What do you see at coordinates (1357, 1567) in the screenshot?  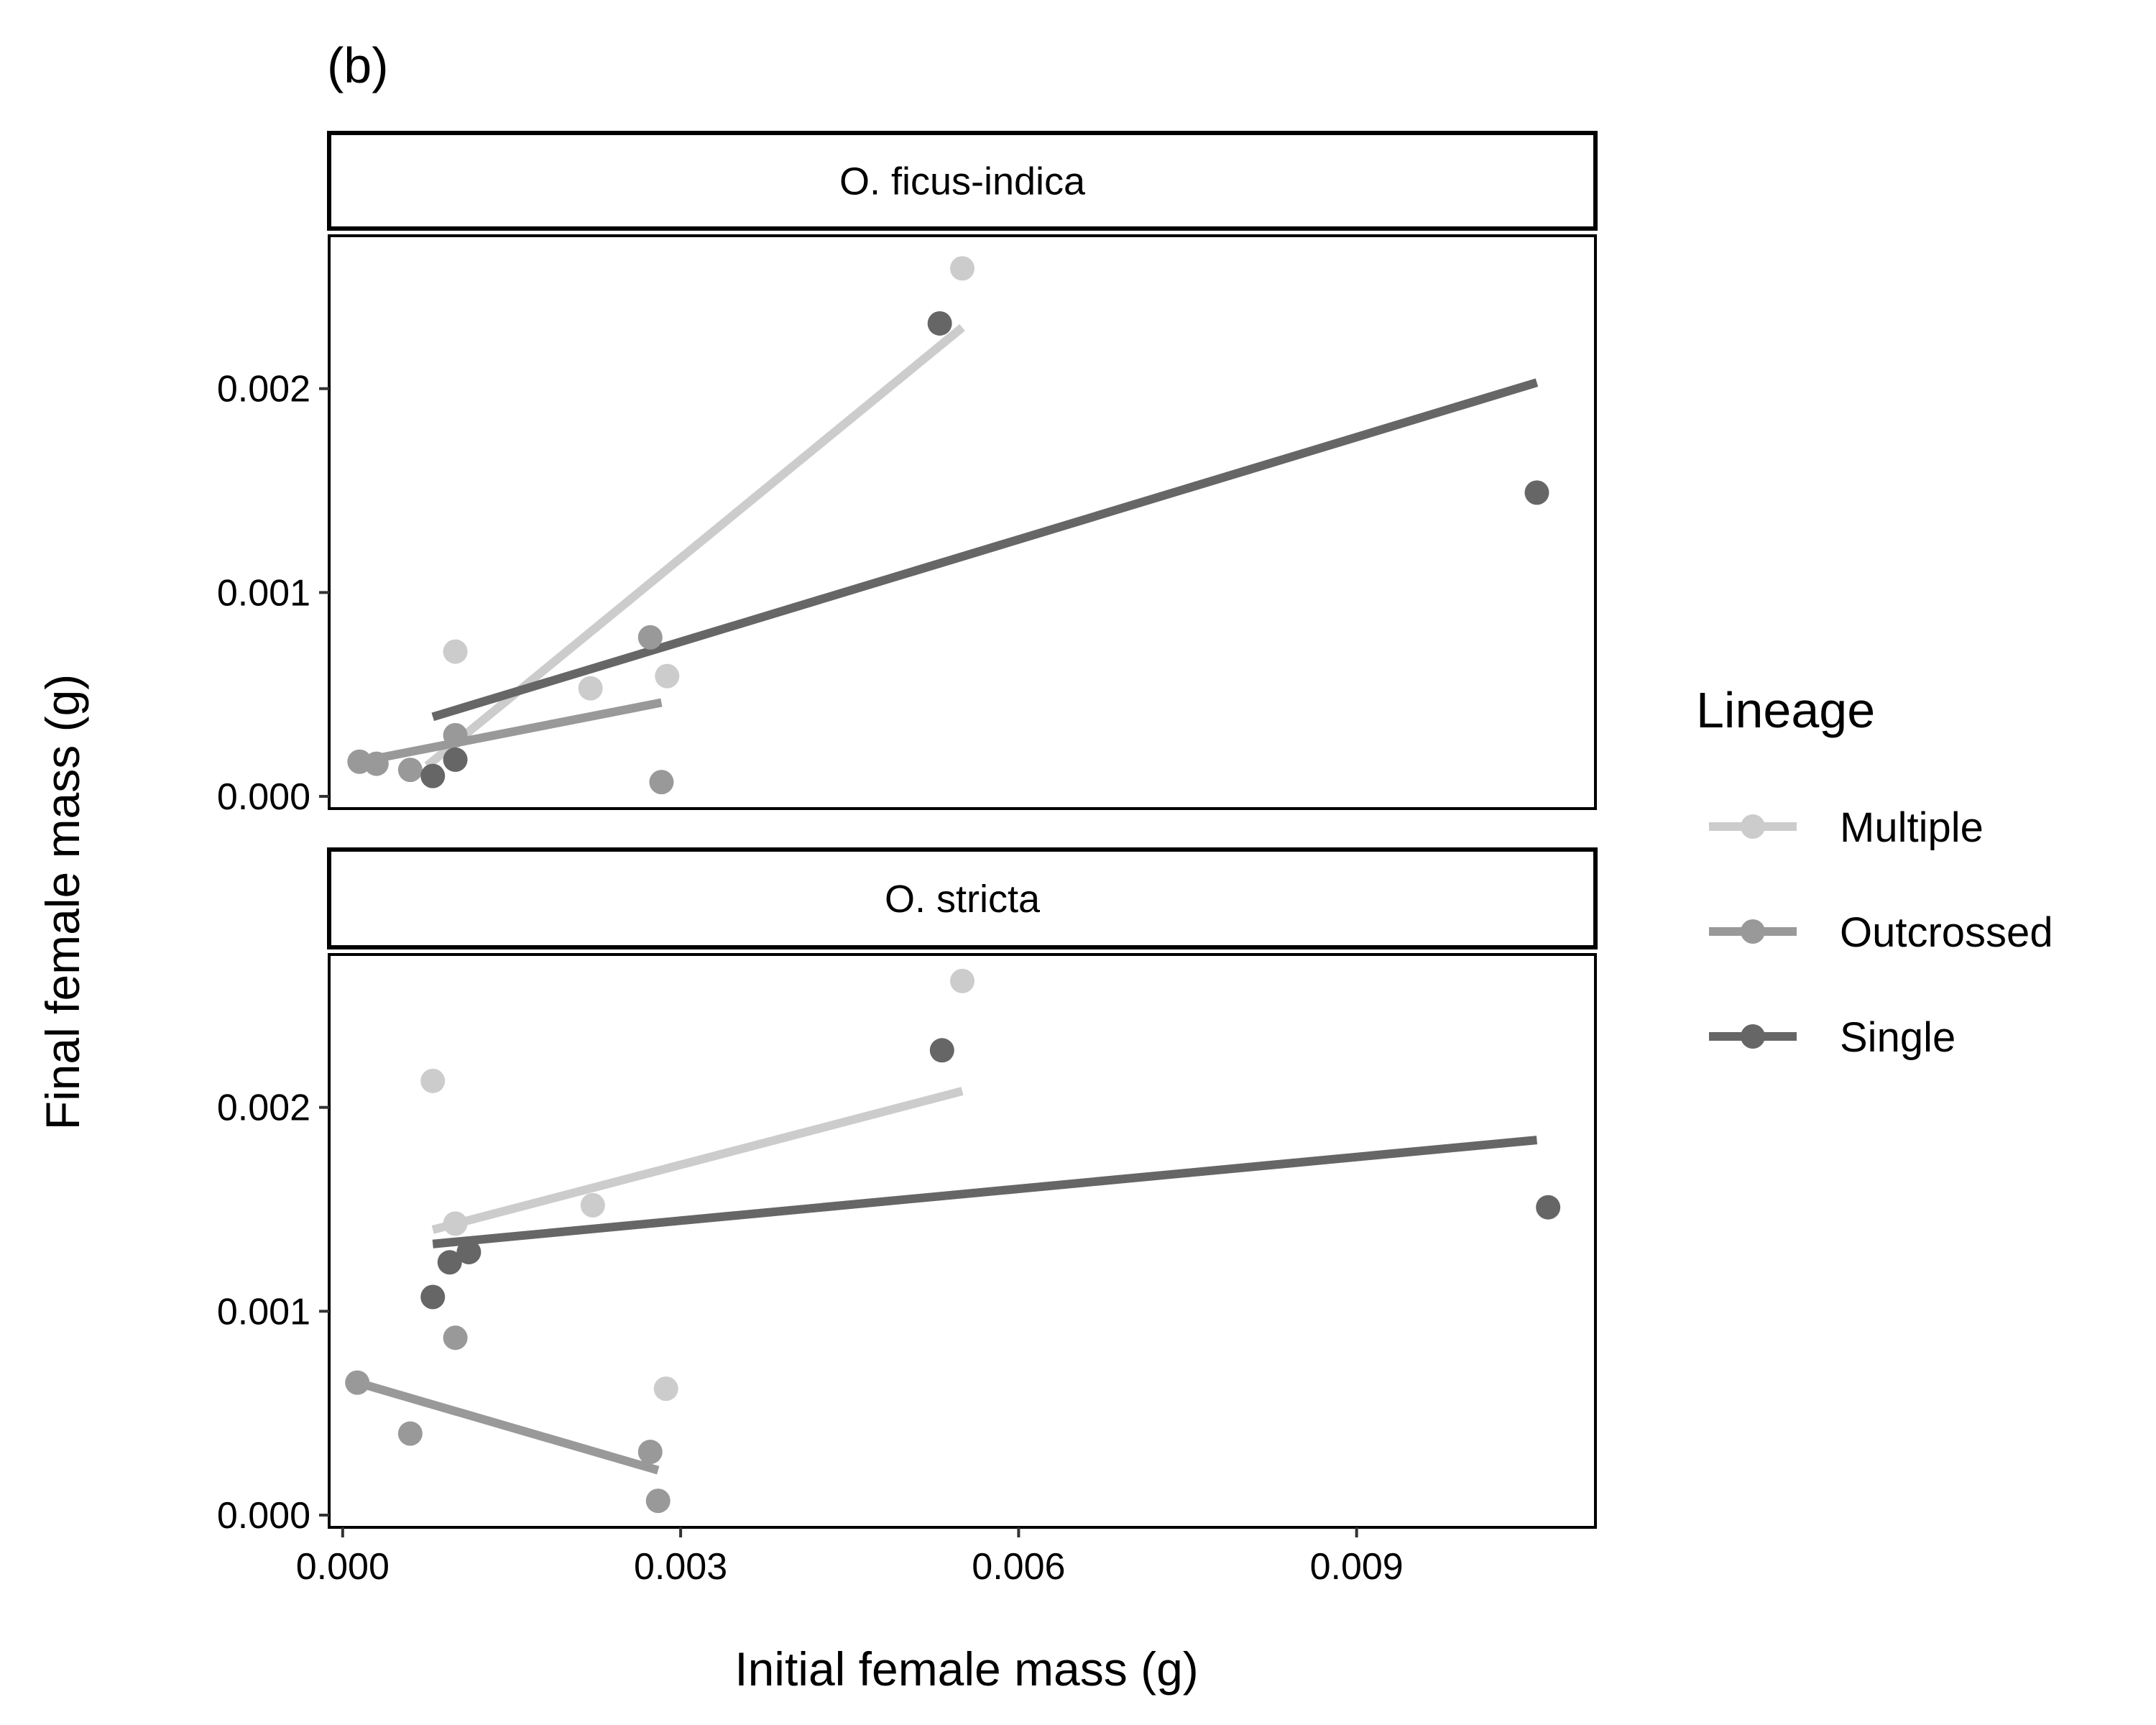 I see `x-tick-label: 0.009` at bounding box center [1357, 1567].